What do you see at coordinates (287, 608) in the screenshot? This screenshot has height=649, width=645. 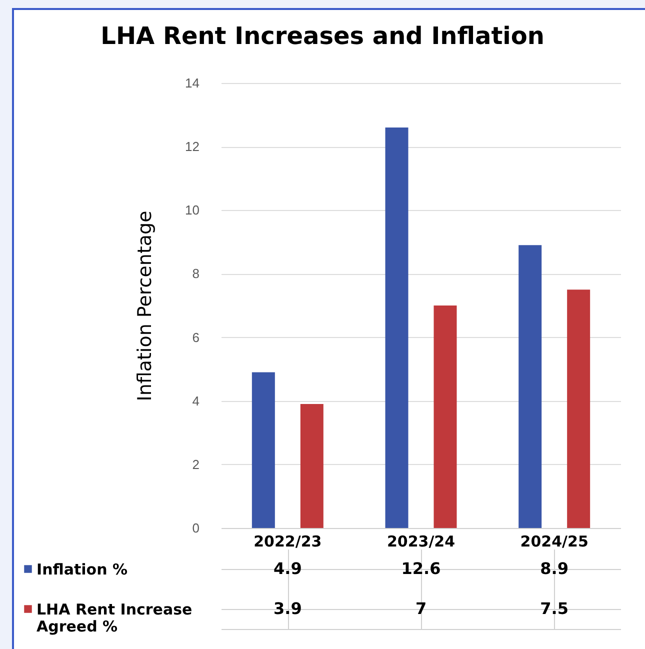 I see `data-label: 3.9` at bounding box center [287, 608].